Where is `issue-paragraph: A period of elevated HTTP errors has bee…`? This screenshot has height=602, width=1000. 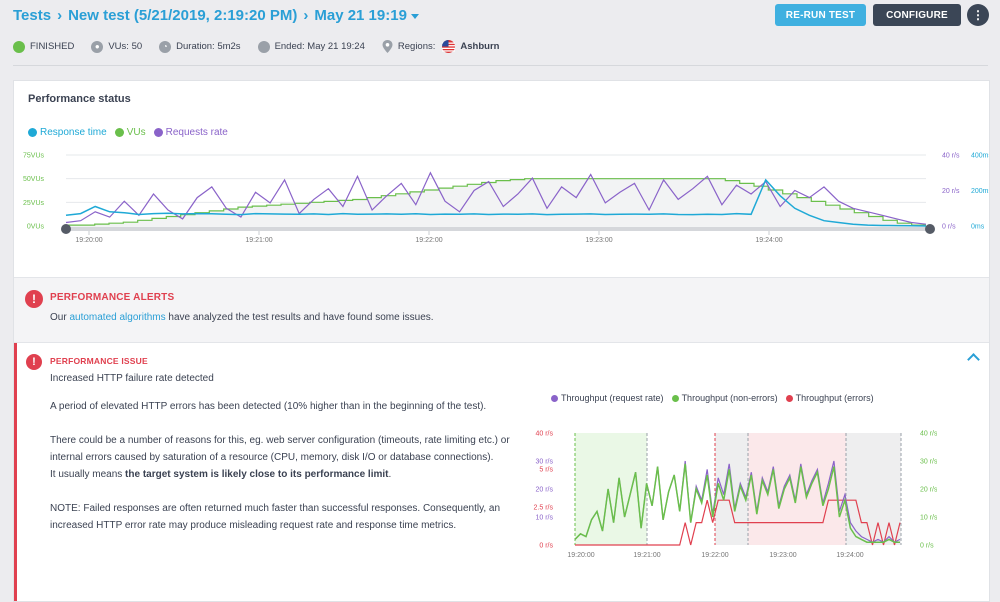
issue-paragraph: A period of elevated HTTP errors has bee… is located at coordinates (268, 406).